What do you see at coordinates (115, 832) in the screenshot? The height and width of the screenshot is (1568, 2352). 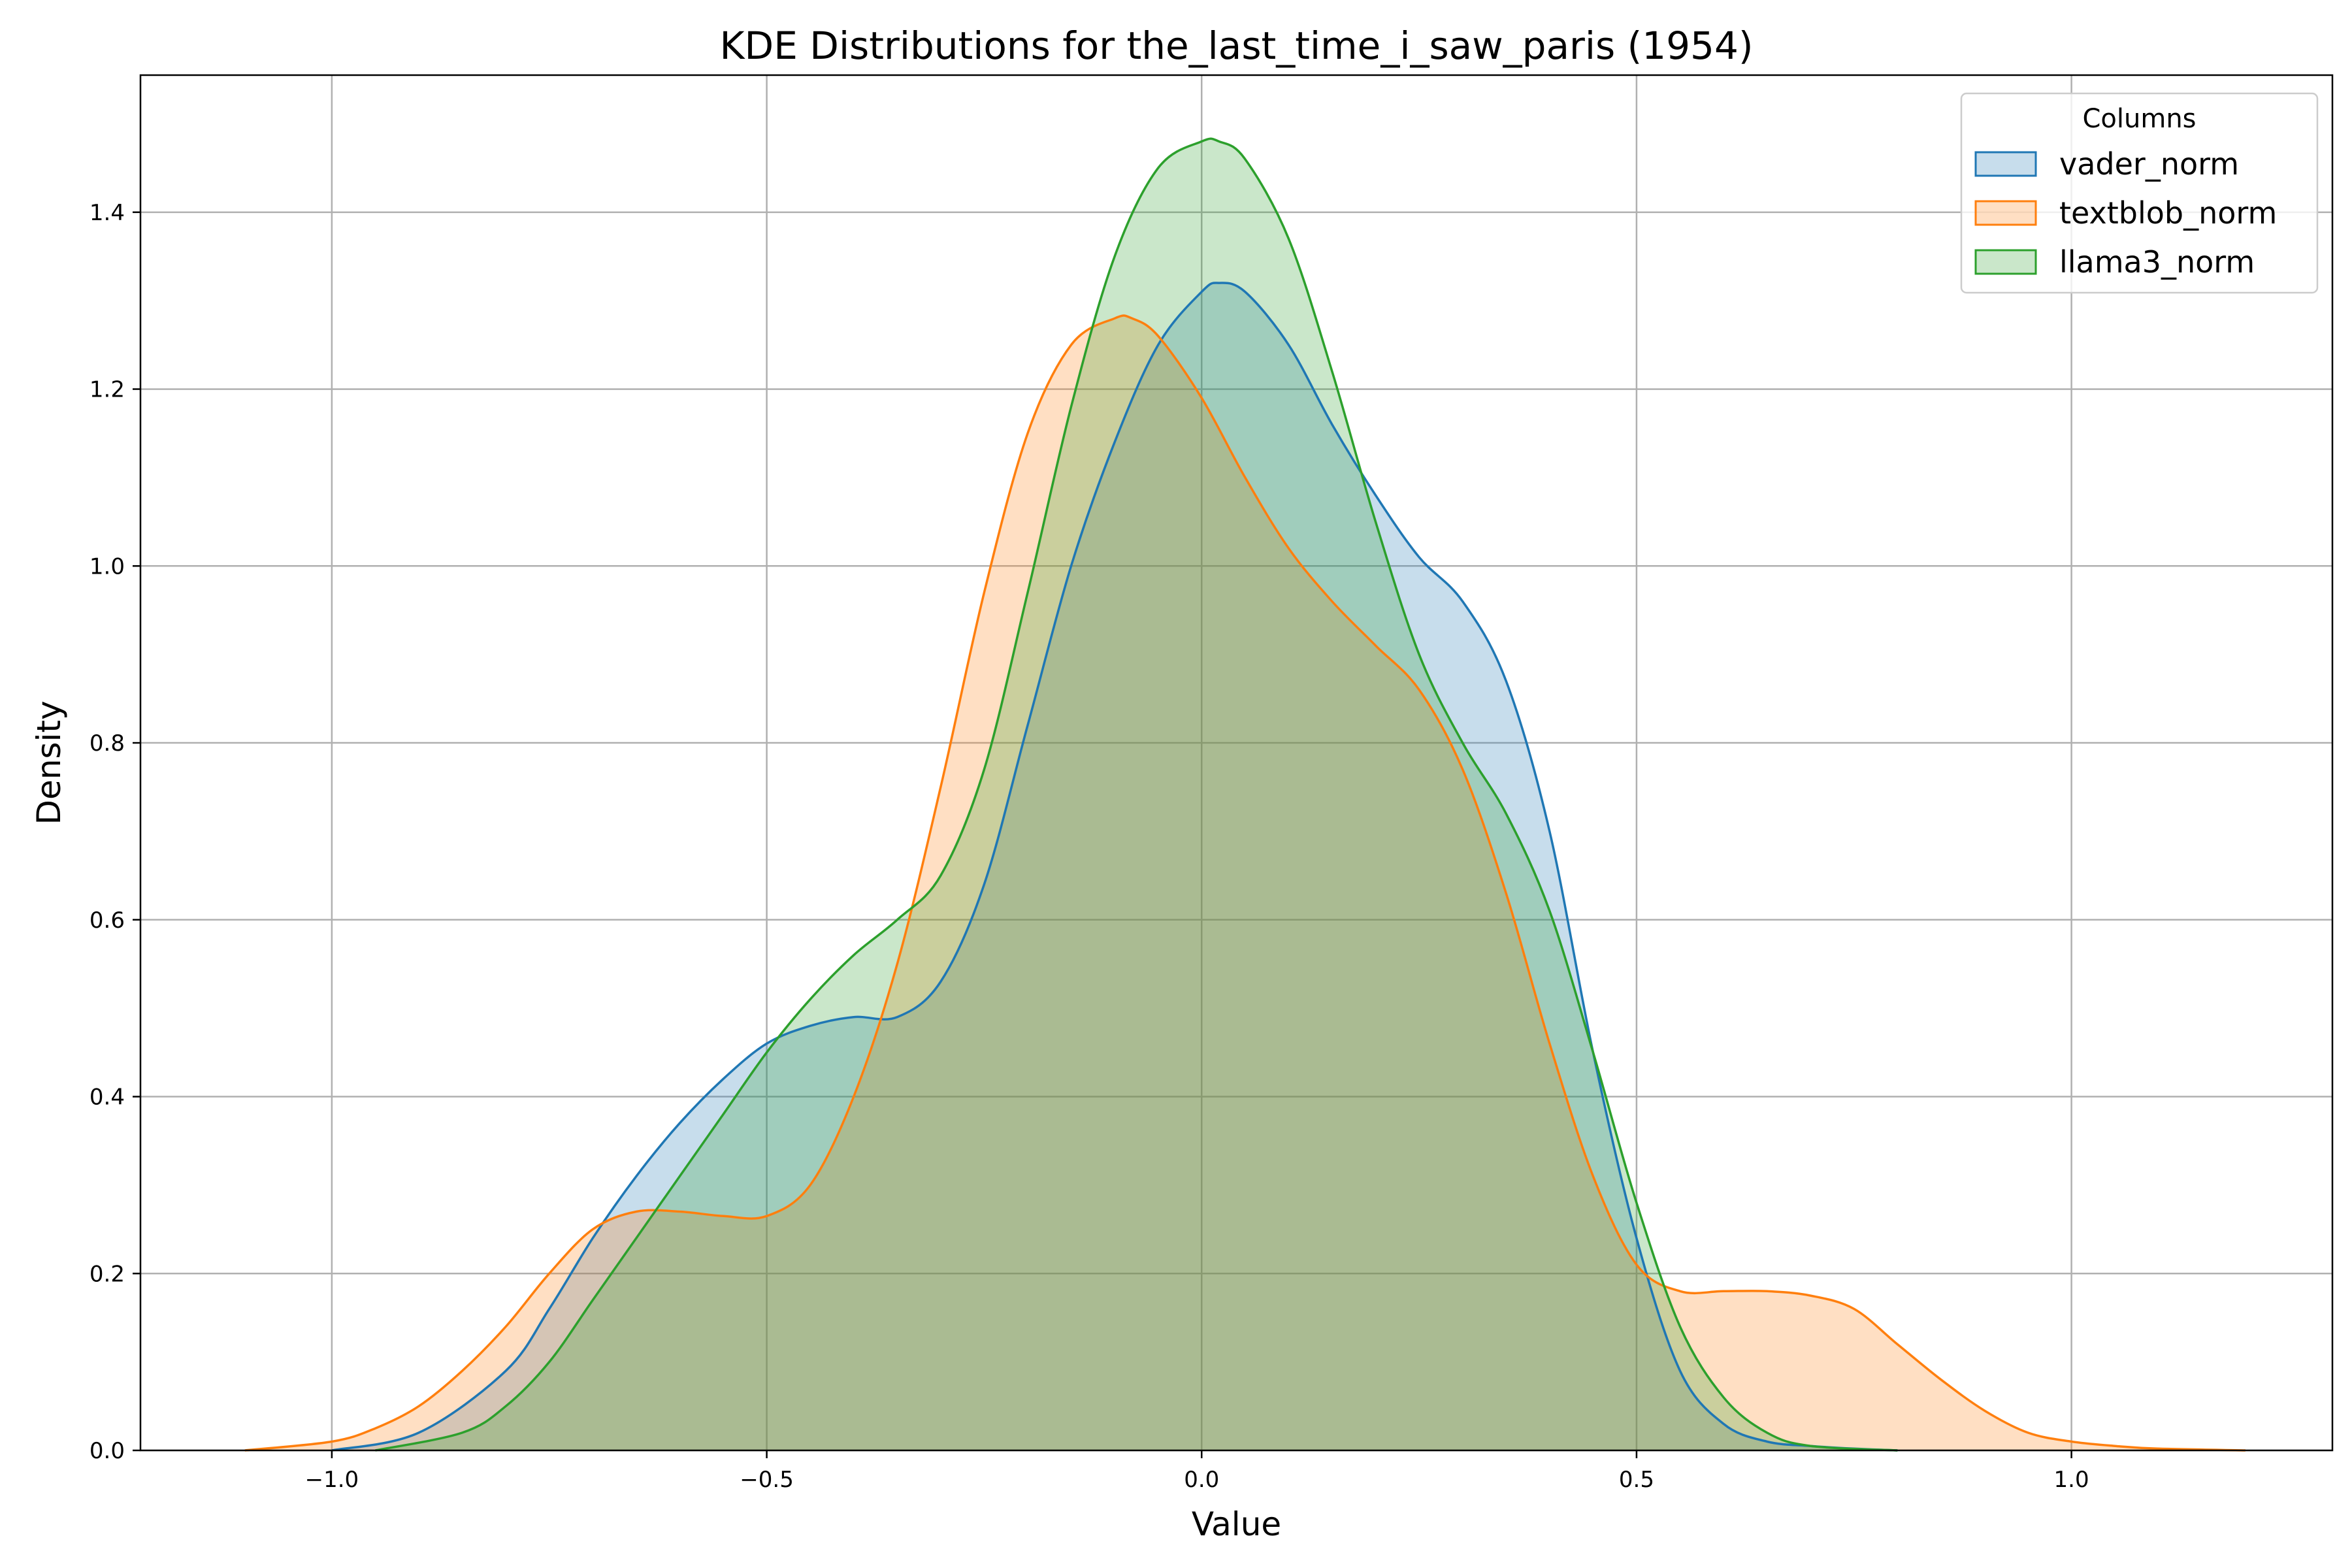 I see `y-axis-ticks: 0.0 0.2 0.4 0.6 0.8 1.0 1.2 1.4` at bounding box center [115, 832].